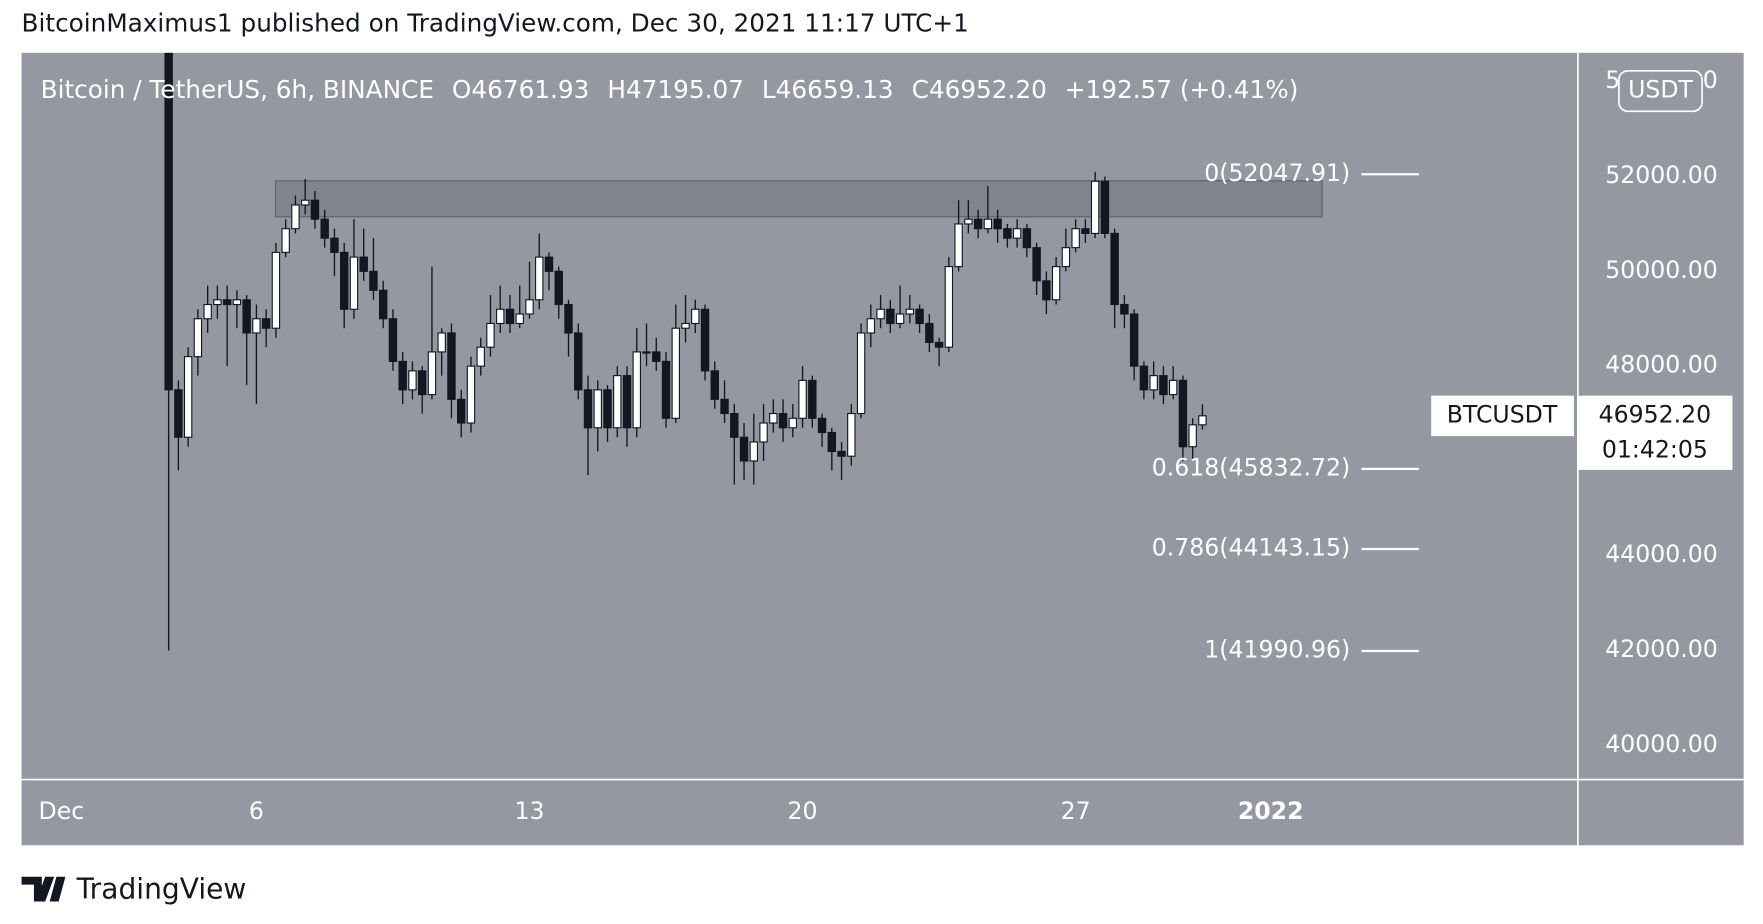  Describe the element at coordinates (1076, 811) in the screenshot. I see `x-tick-label: 27` at that location.